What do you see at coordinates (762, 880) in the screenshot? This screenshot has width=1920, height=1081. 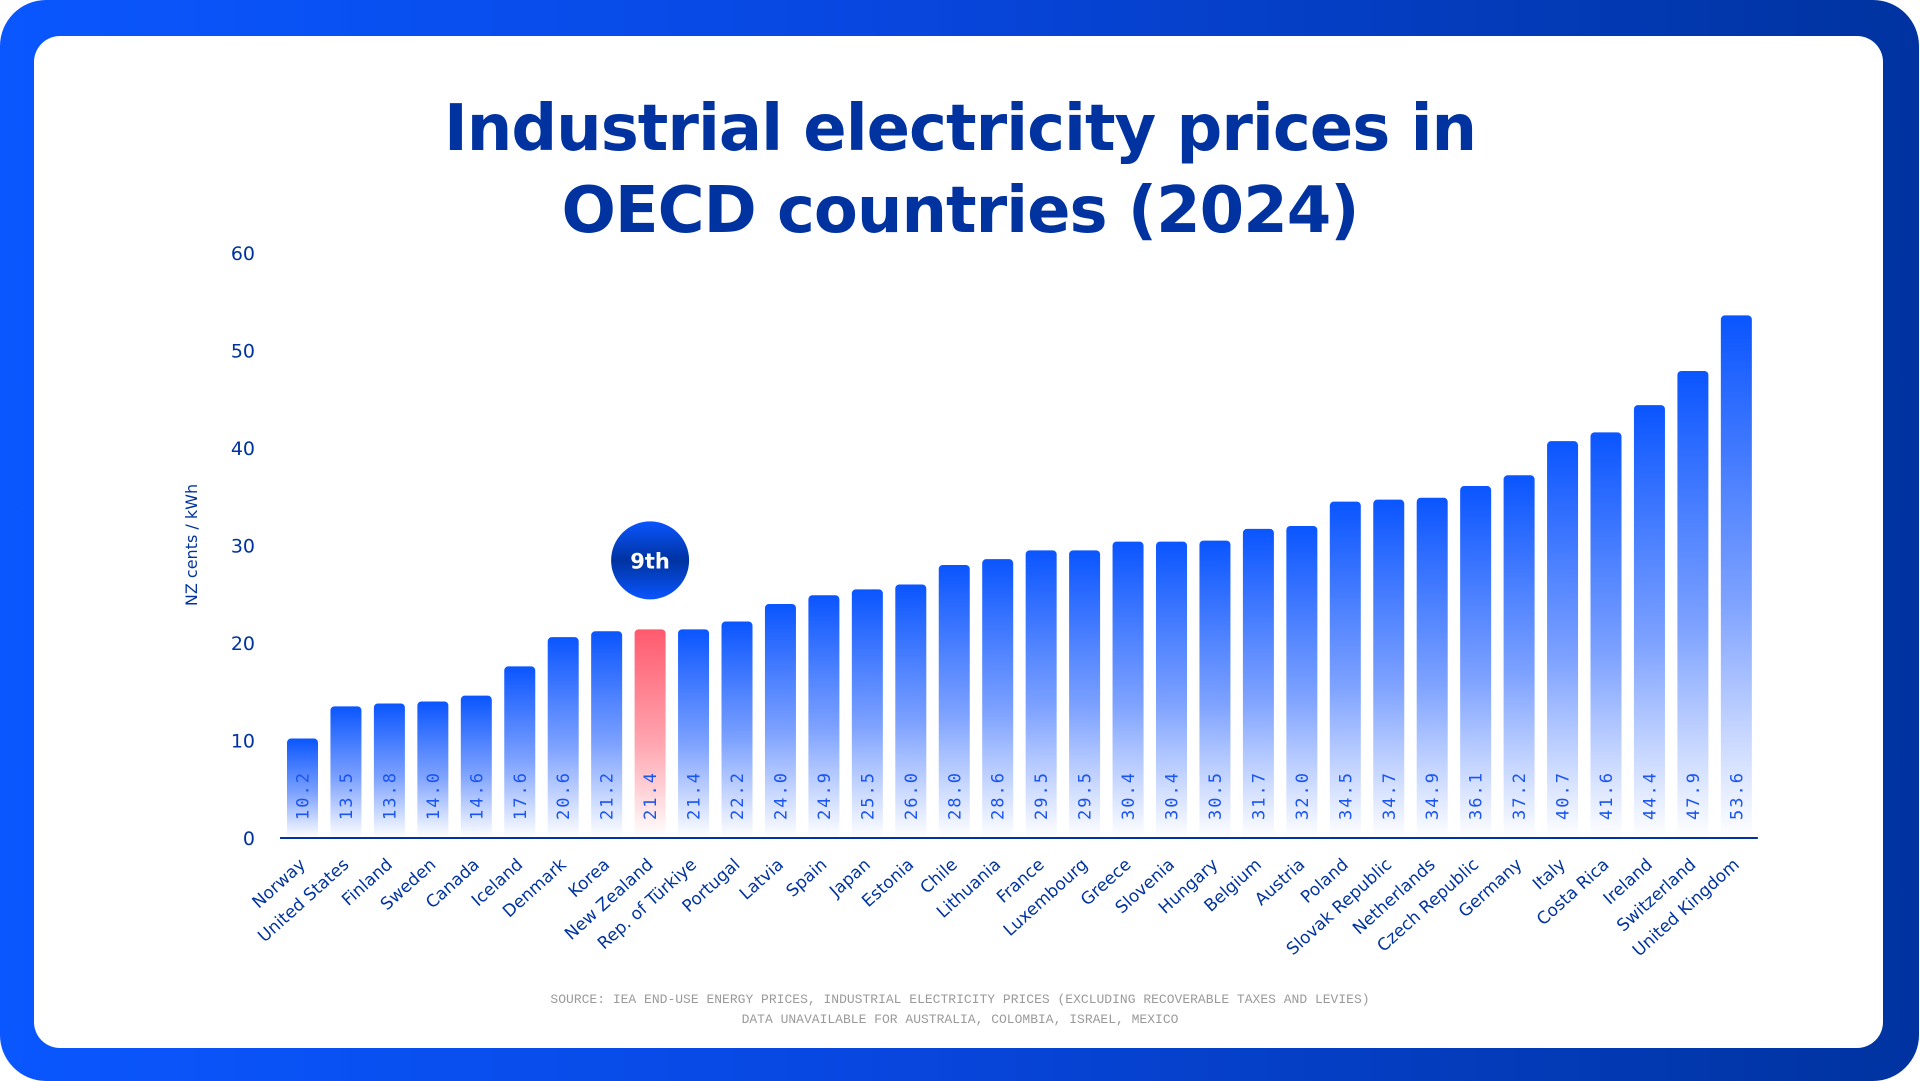 I see `x-tick-label: Latvia` at bounding box center [762, 880].